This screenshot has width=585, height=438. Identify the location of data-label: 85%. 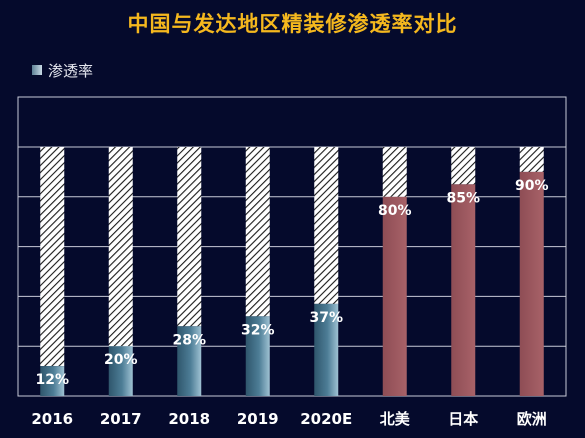
(463, 198).